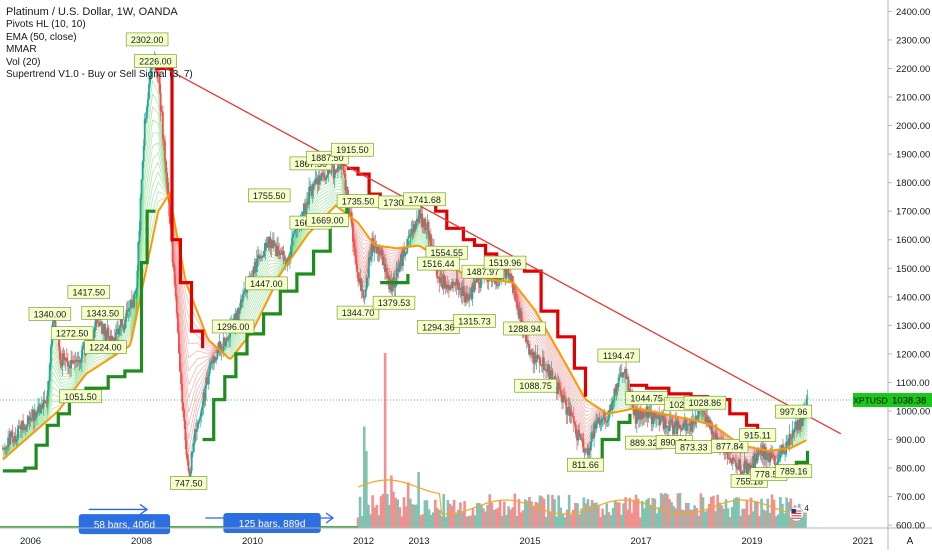 This screenshot has height=555, width=932. I want to click on pivot-label: 1516.44, so click(439, 263).